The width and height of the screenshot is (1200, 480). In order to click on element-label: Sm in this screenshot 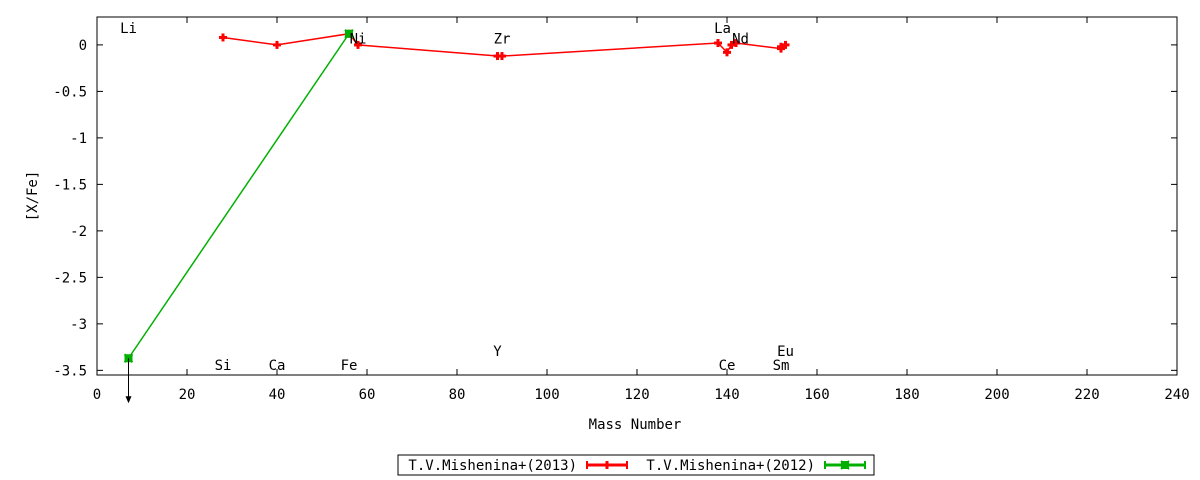, I will do `click(781, 366)`.